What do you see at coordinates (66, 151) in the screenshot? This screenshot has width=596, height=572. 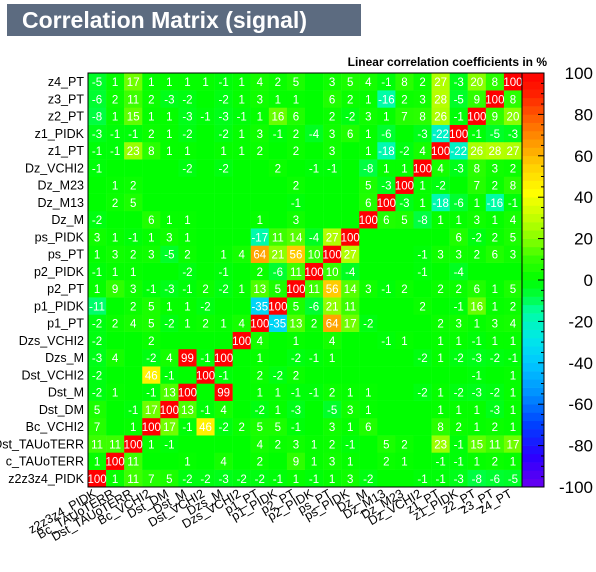 I see `y-tick-label: z1_PT` at bounding box center [66, 151].